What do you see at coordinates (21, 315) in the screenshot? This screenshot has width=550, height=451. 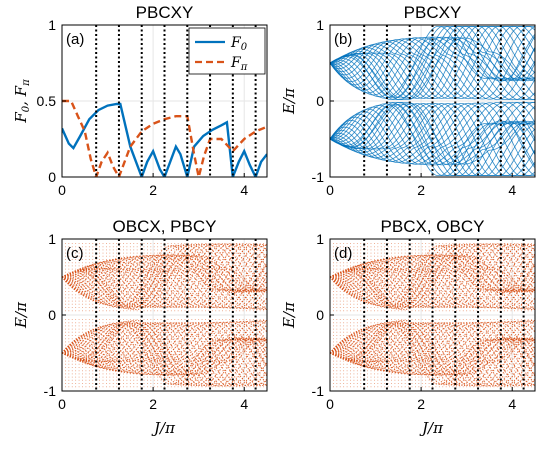 I see `panel-c-ylabel: E/π` at bounding box center [21, 315].